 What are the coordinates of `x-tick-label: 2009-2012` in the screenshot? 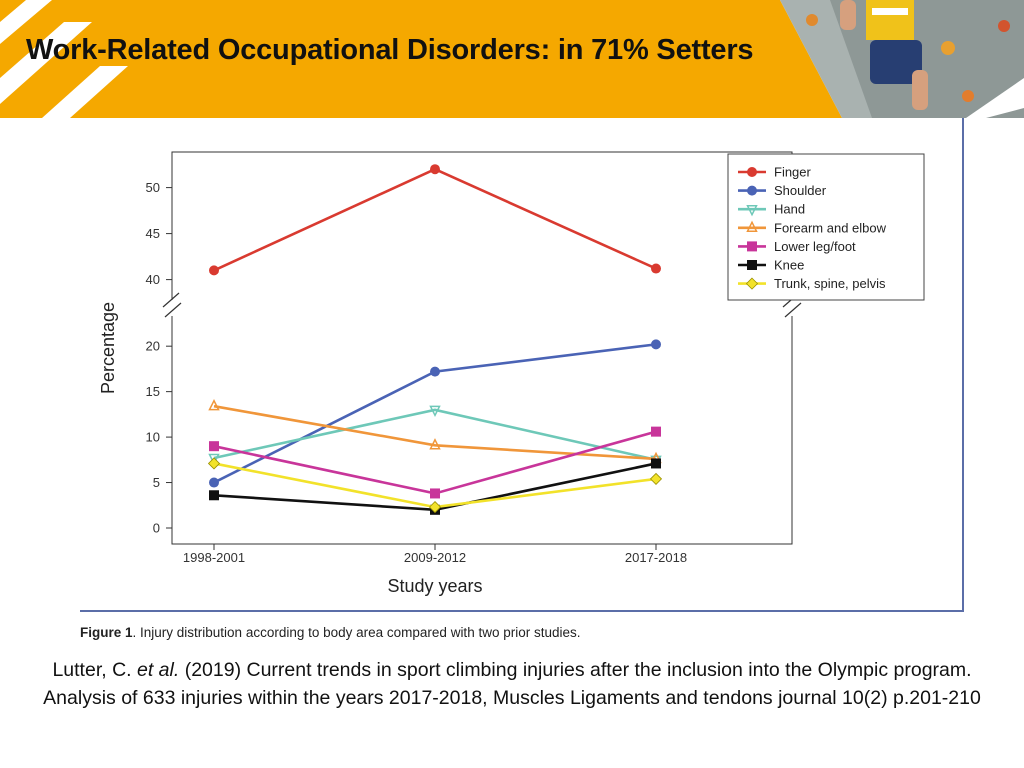 It's located at (435, 557).